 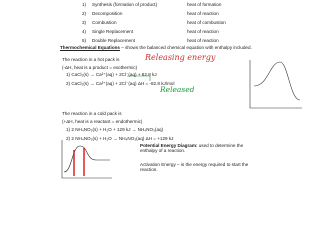 I want to click on list-heat: heat of formation, so click(x=204, y=4).